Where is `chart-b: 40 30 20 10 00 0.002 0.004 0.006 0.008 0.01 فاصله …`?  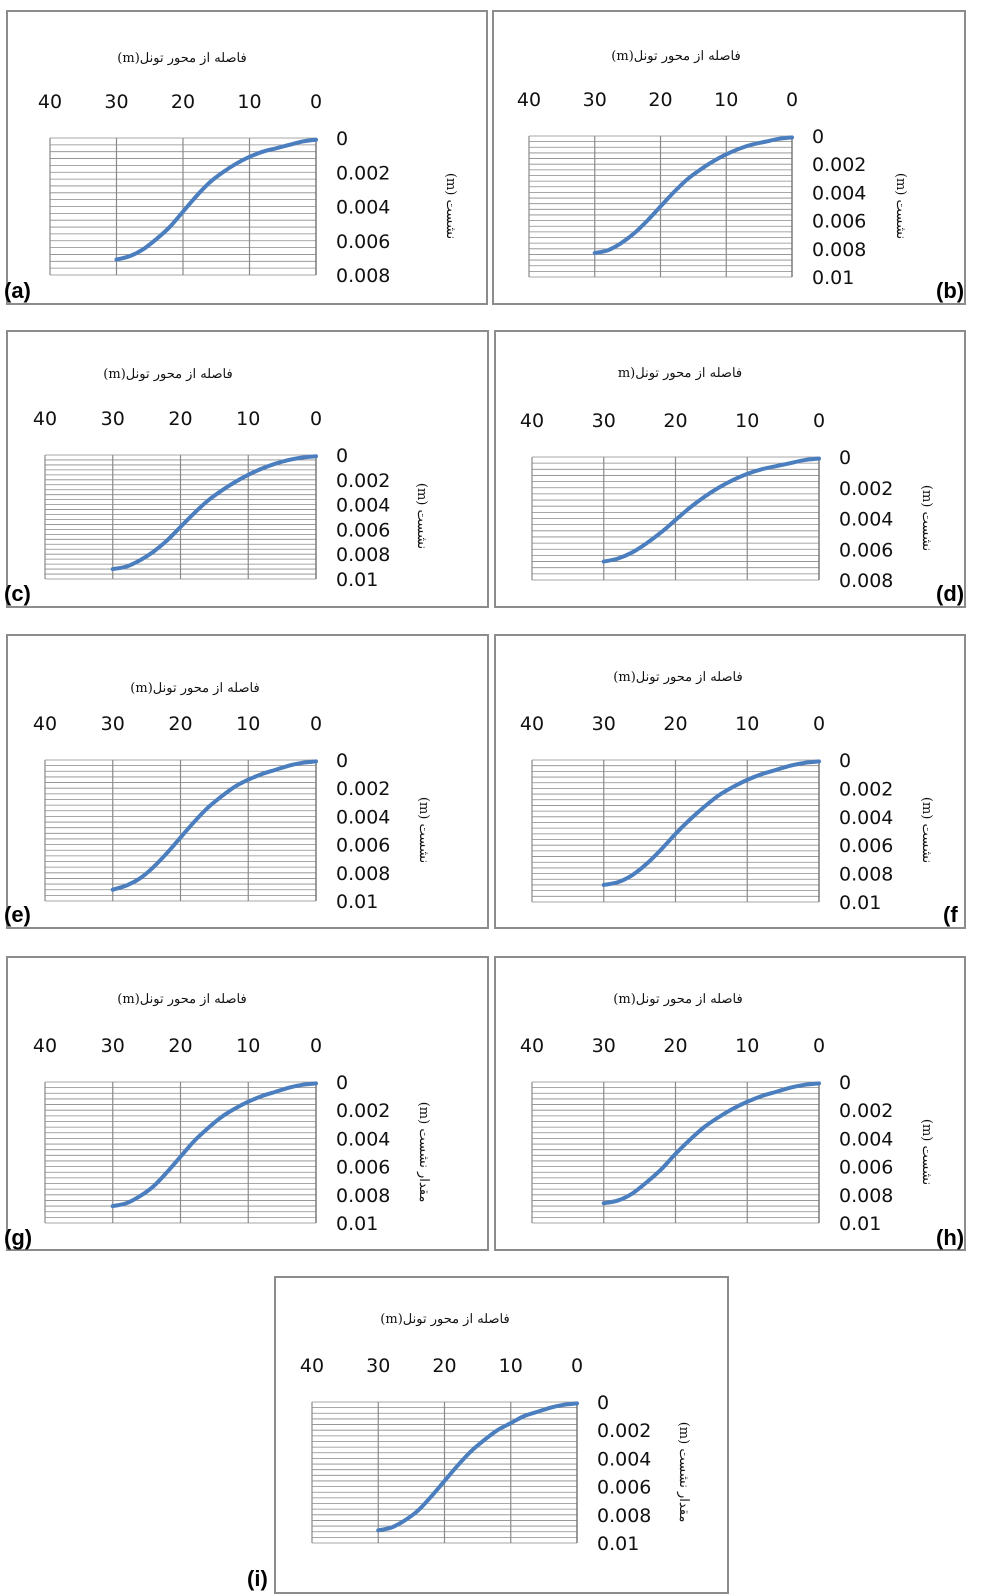
chart-b: 40 30 20 10 00 0.002 0.004 0.006 0.008 0.01 فاصله … is located at coordinates (712, 169).